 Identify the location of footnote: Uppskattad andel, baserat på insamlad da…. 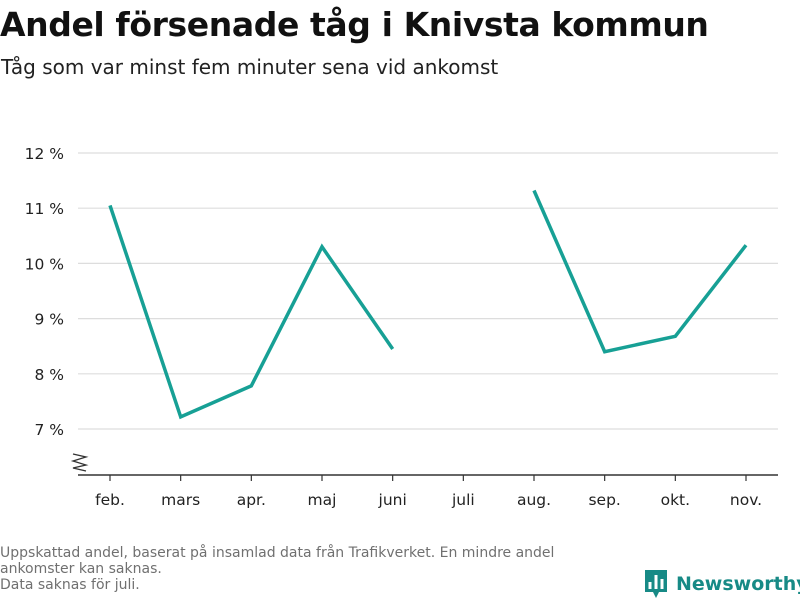
(320, 569).